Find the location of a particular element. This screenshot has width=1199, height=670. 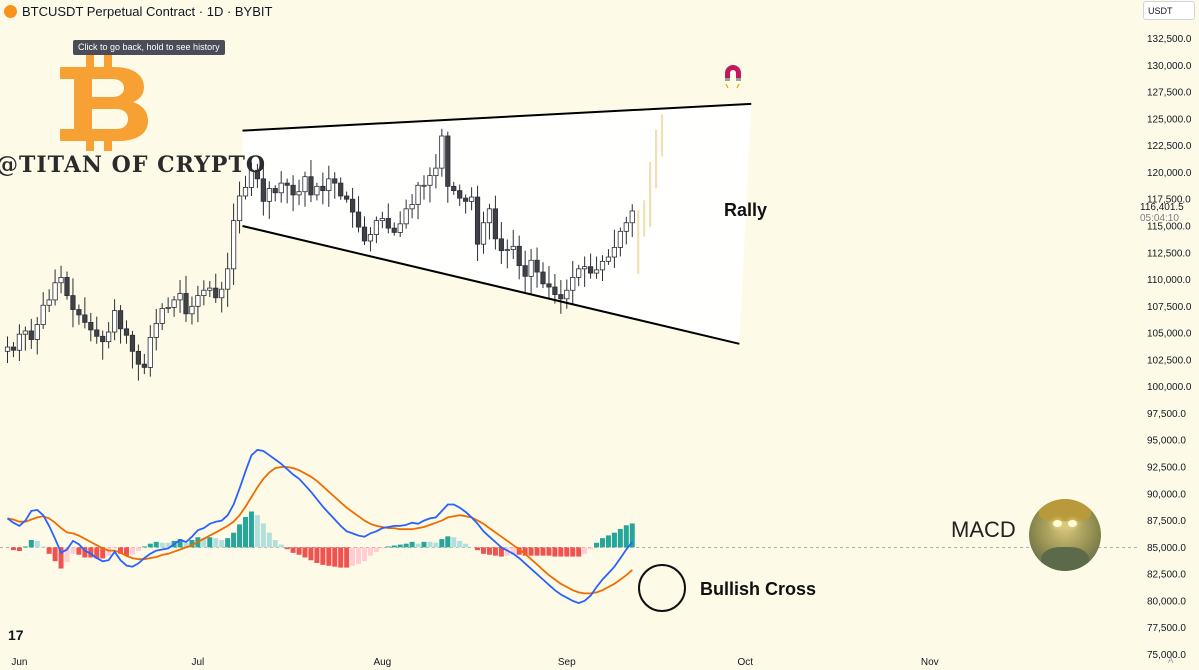

chart-header: BTCUSDT Perpetual Contract · 1D · BYBIT is located at coordinates (138, 11).